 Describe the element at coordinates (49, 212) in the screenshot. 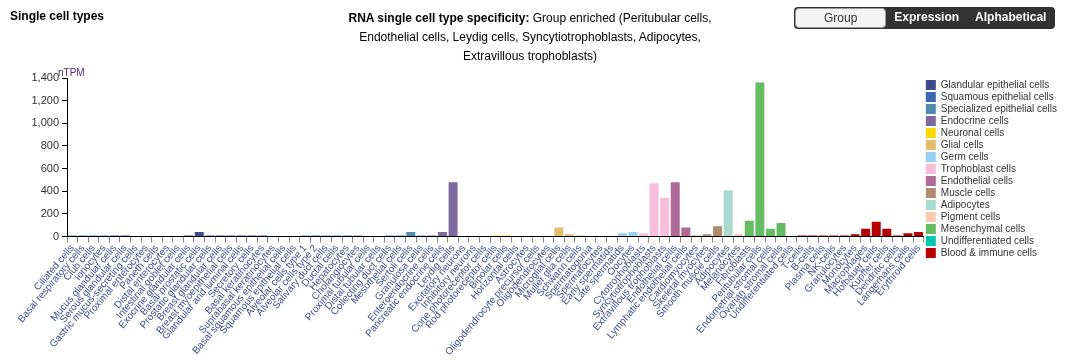

I see `y-tick-label: 200` at that location.